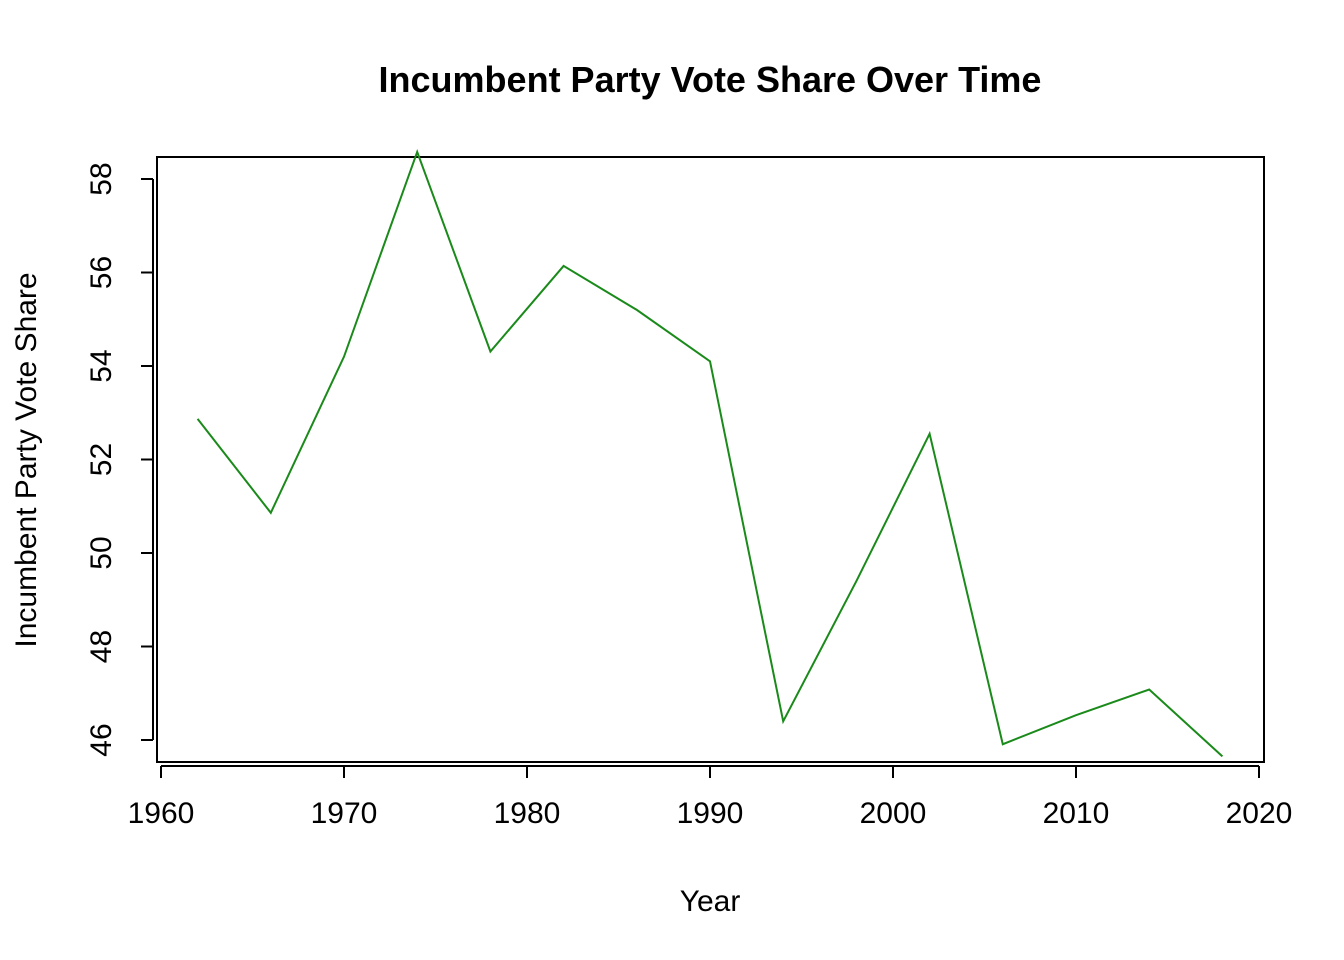 The width and height of the screenshot is (1344, 960). I want to click on y-tick-label: 52, so click(101, 459).